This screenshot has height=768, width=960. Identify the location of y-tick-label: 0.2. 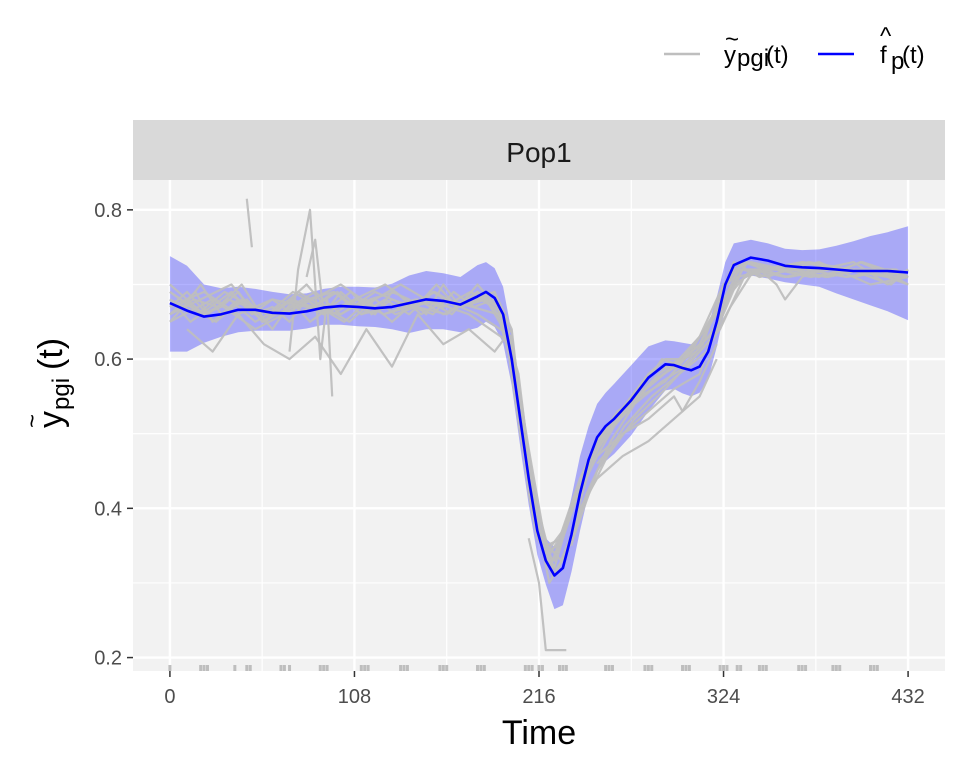
(108, 659).